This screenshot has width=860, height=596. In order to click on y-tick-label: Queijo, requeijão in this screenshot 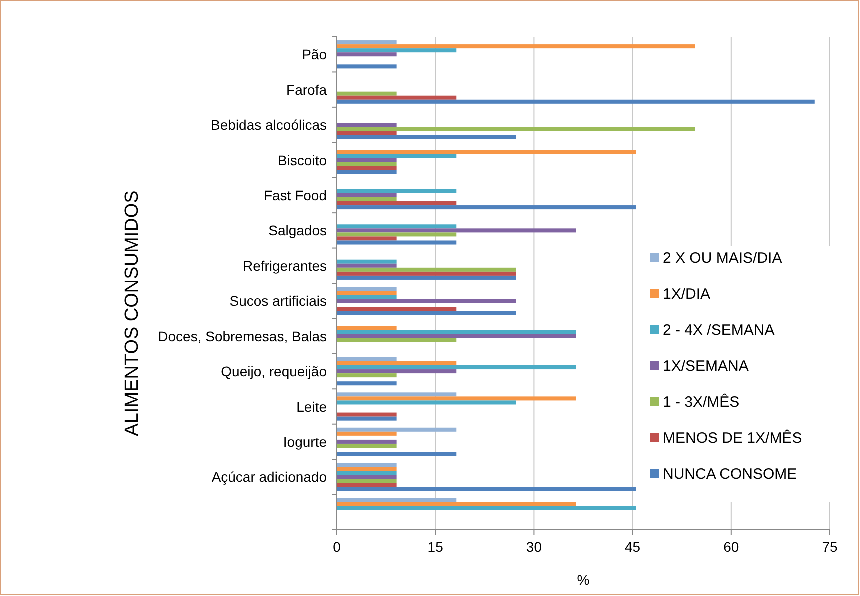, I will do `click(274, 372)`.